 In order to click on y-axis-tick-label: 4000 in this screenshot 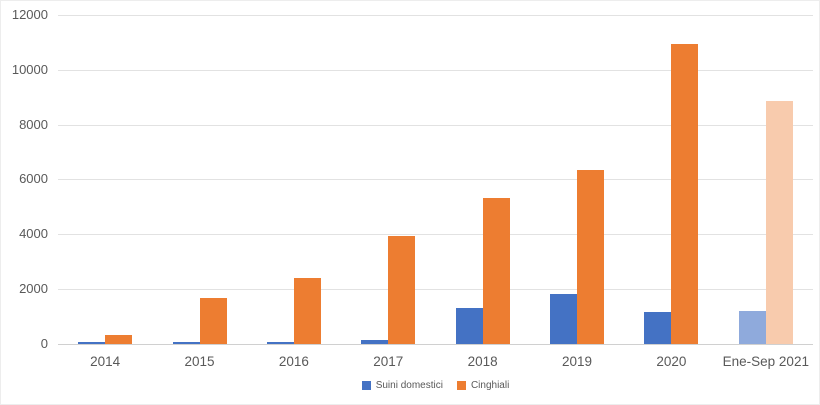, I will do `click(33, 233)`.